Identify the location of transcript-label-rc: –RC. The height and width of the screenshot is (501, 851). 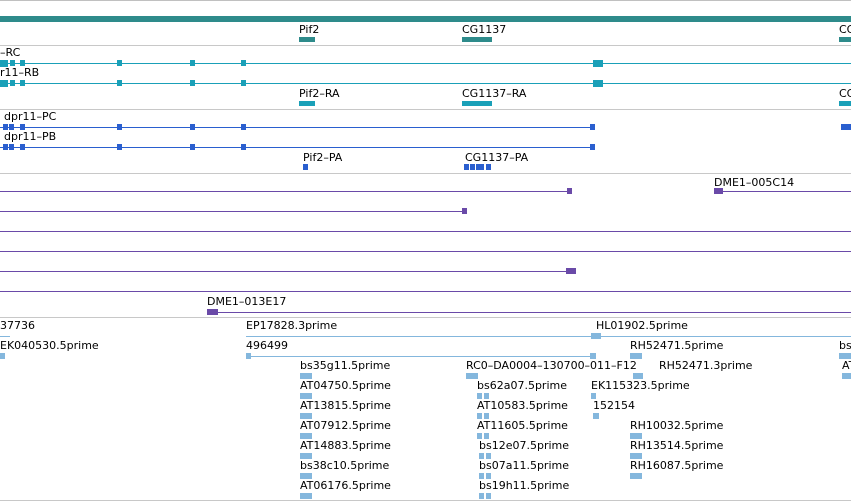
(10, 52).